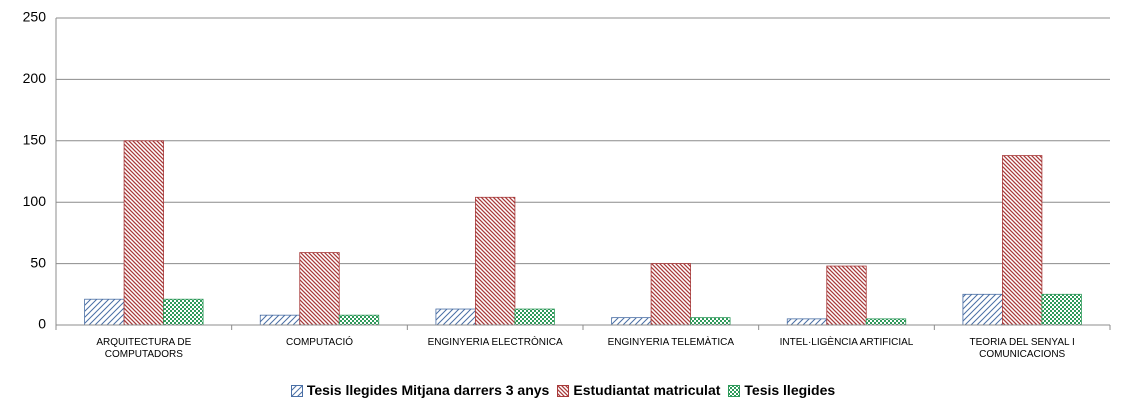 The image size is (1126, 419). I want to click on legend-item: Tesis llegides, so click(781, 390).